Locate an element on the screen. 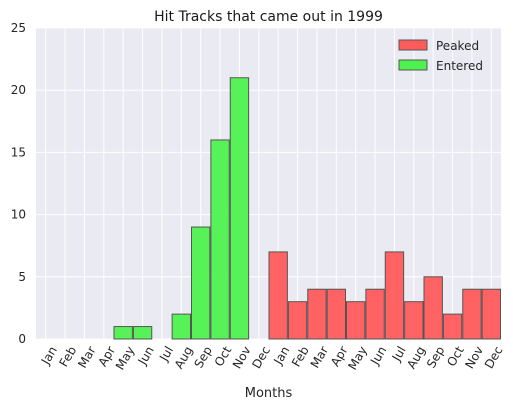 The height and width of the screenshot is (409, 513). y-tick-label: 20 is located at coordinates (18, 90).